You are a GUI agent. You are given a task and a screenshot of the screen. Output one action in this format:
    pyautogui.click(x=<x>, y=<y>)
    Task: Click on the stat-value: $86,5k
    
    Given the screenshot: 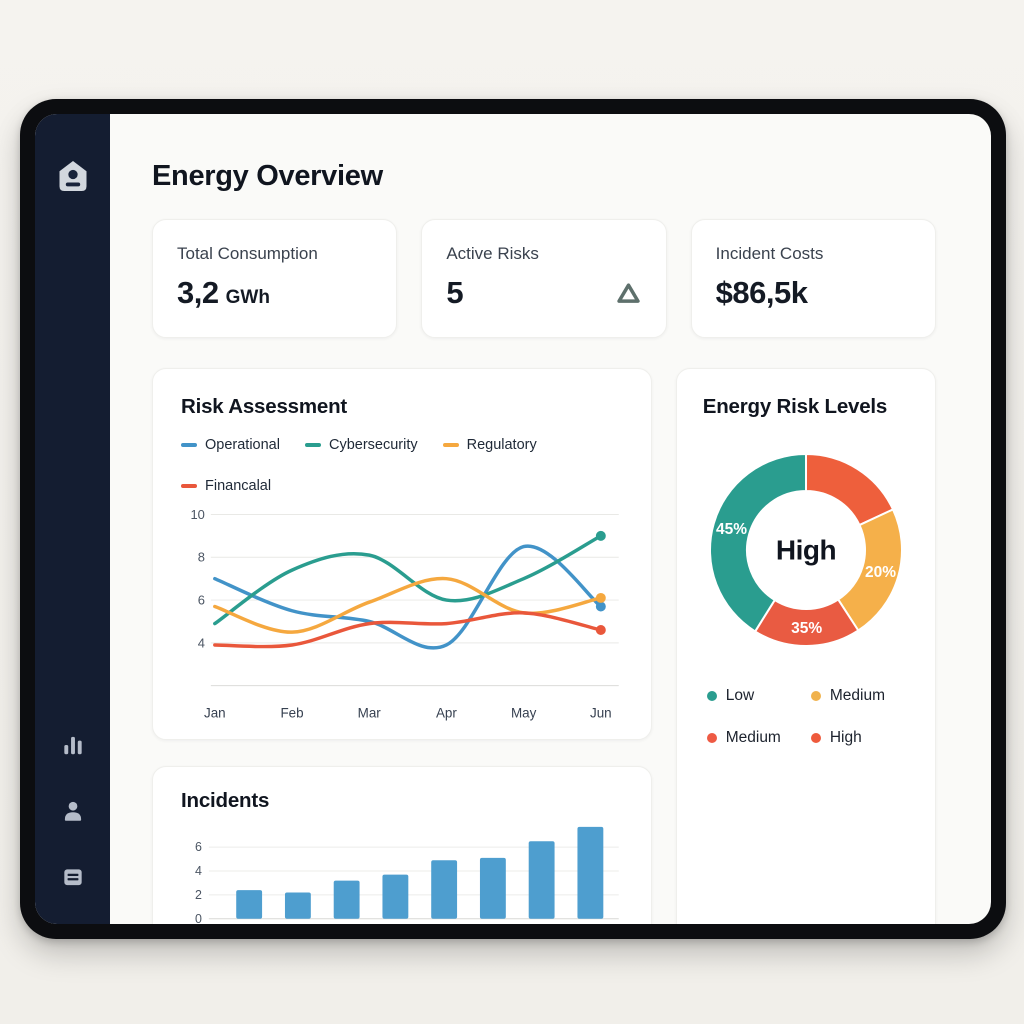 What is the action you would take?
    pyautogui.click(x=761, y=292)
    